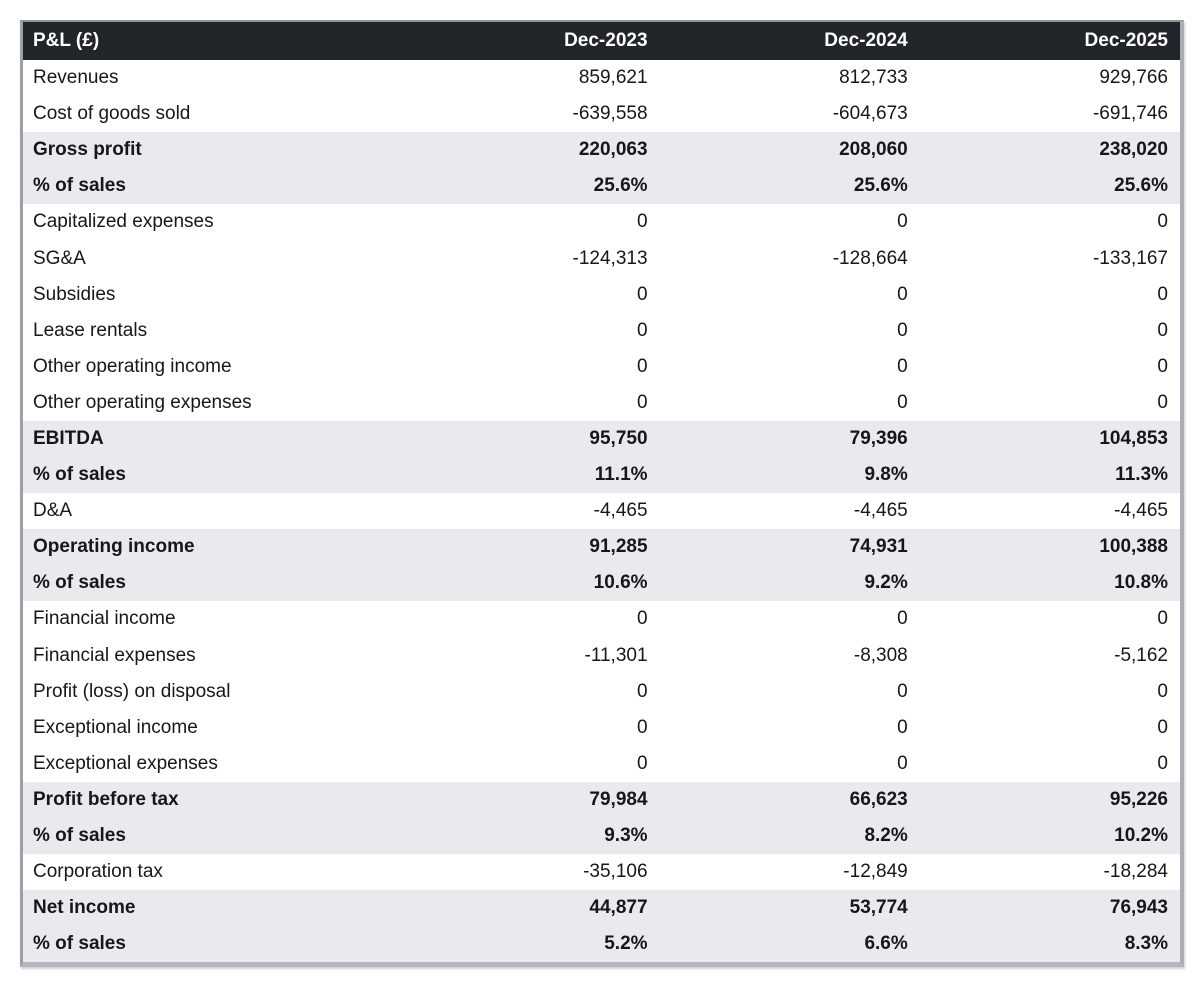 This screenshot has height=986, width=1200. I want to click on row-label: Revenues, so click(211, 78).